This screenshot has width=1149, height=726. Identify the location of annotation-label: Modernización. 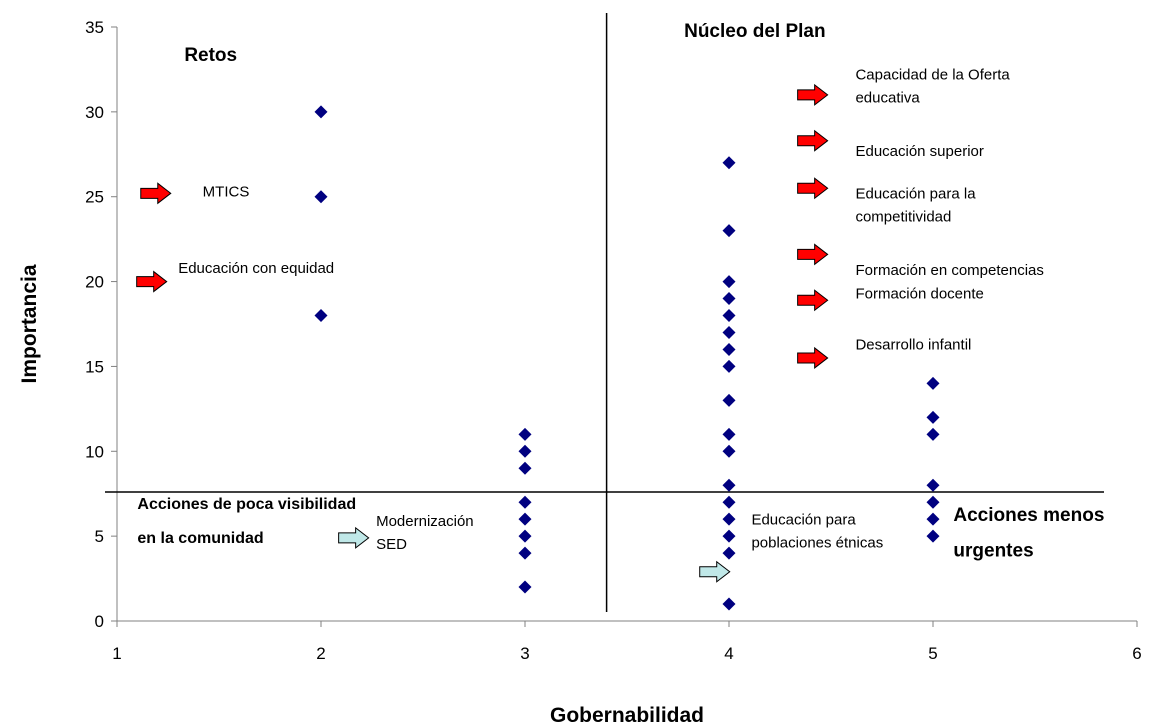
(425, 521).